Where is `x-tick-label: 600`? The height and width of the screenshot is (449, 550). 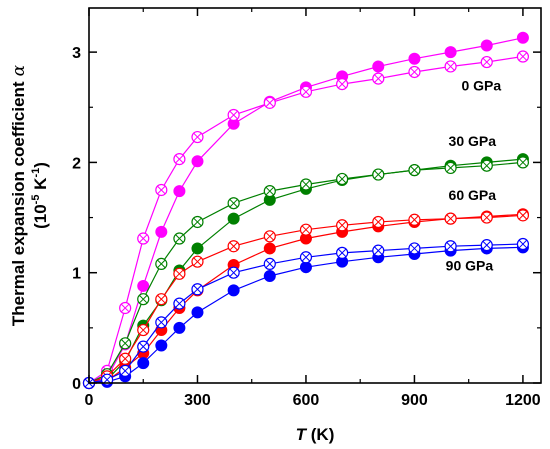
x-tick-label: 600 is located at coordinates (306, 400).